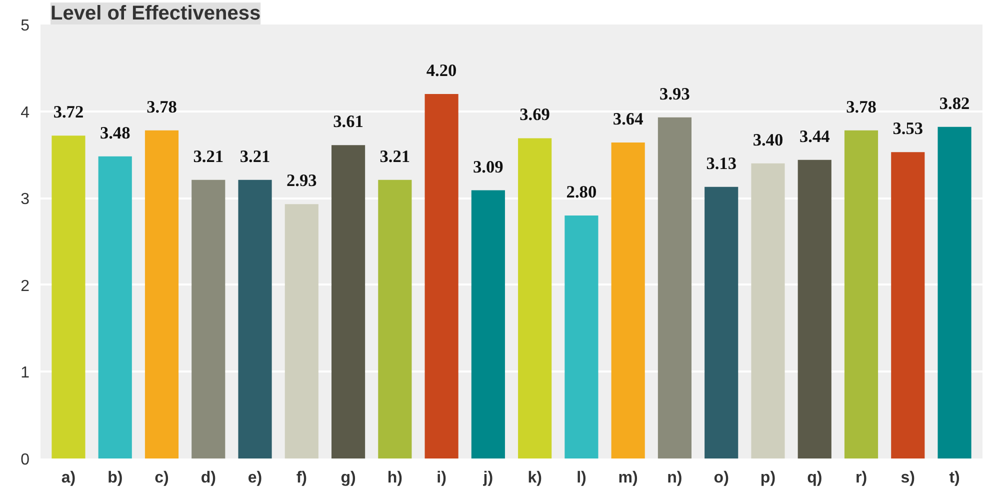  What do you see at coordinates (908, 478) in the screenshot?
I see `x-tick-label: s)` at bounding box center [908, 478].